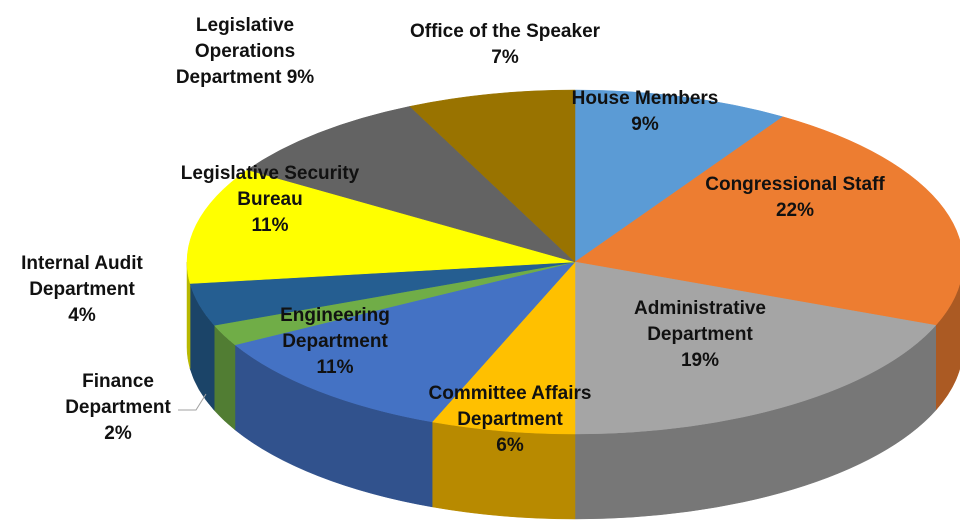 The image size is (960, 525). Describe the element at coordinates (235, 51) in the screenshot. I see `category-name: Legislative Operations Department` at that location.